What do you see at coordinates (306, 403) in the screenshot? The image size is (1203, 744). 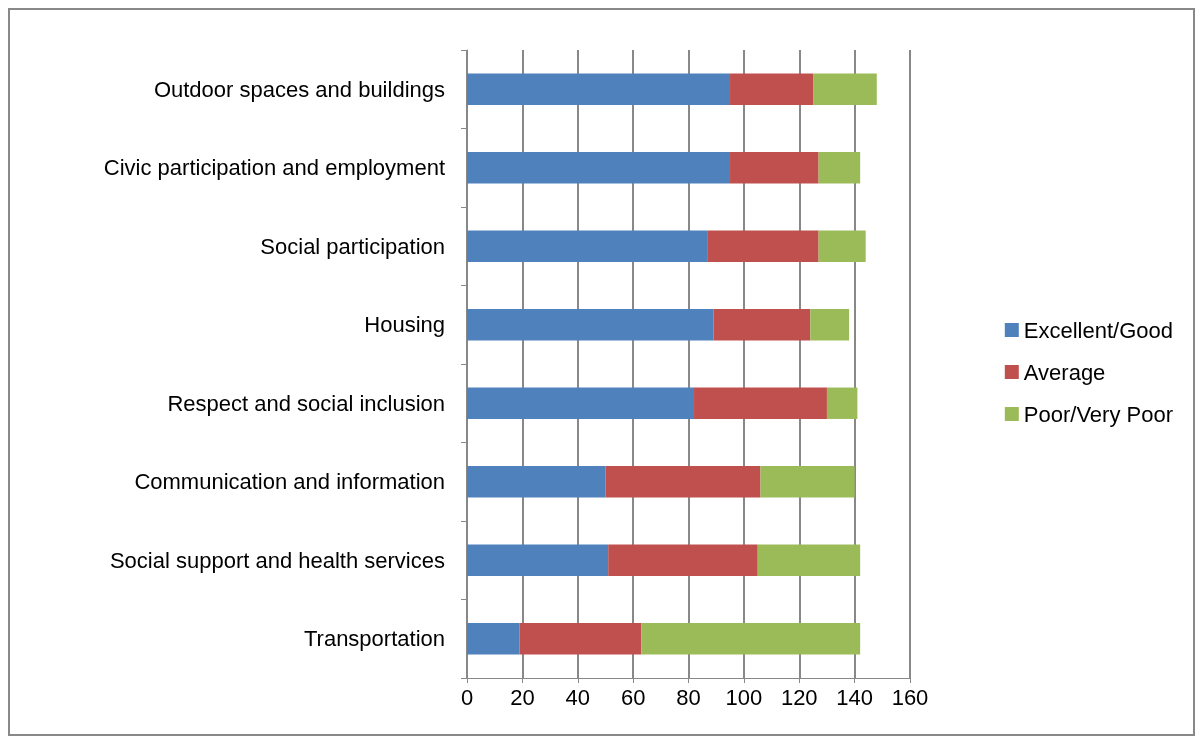 I see `y-tick-label: Respect and social inclusion` at bounding box center [306, 403].